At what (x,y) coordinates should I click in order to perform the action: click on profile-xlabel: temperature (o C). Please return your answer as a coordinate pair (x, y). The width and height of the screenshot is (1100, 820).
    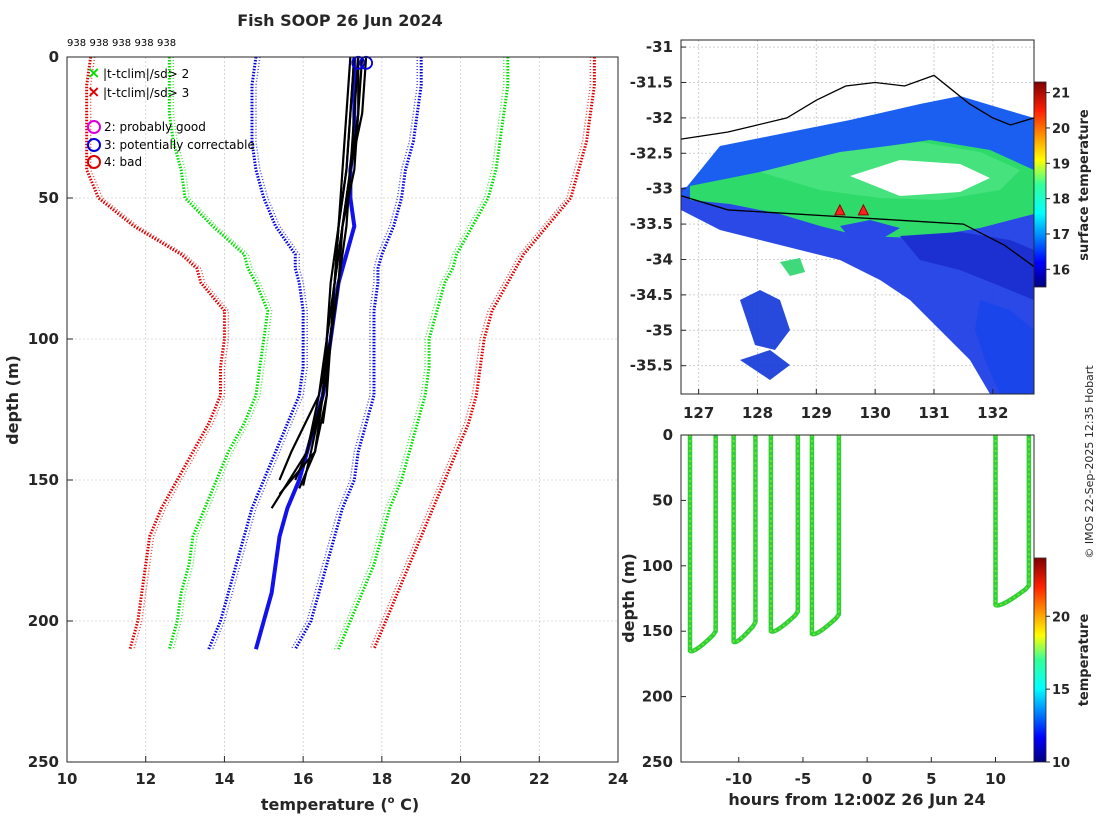
    Looking at the image, I should click on (340, 804).